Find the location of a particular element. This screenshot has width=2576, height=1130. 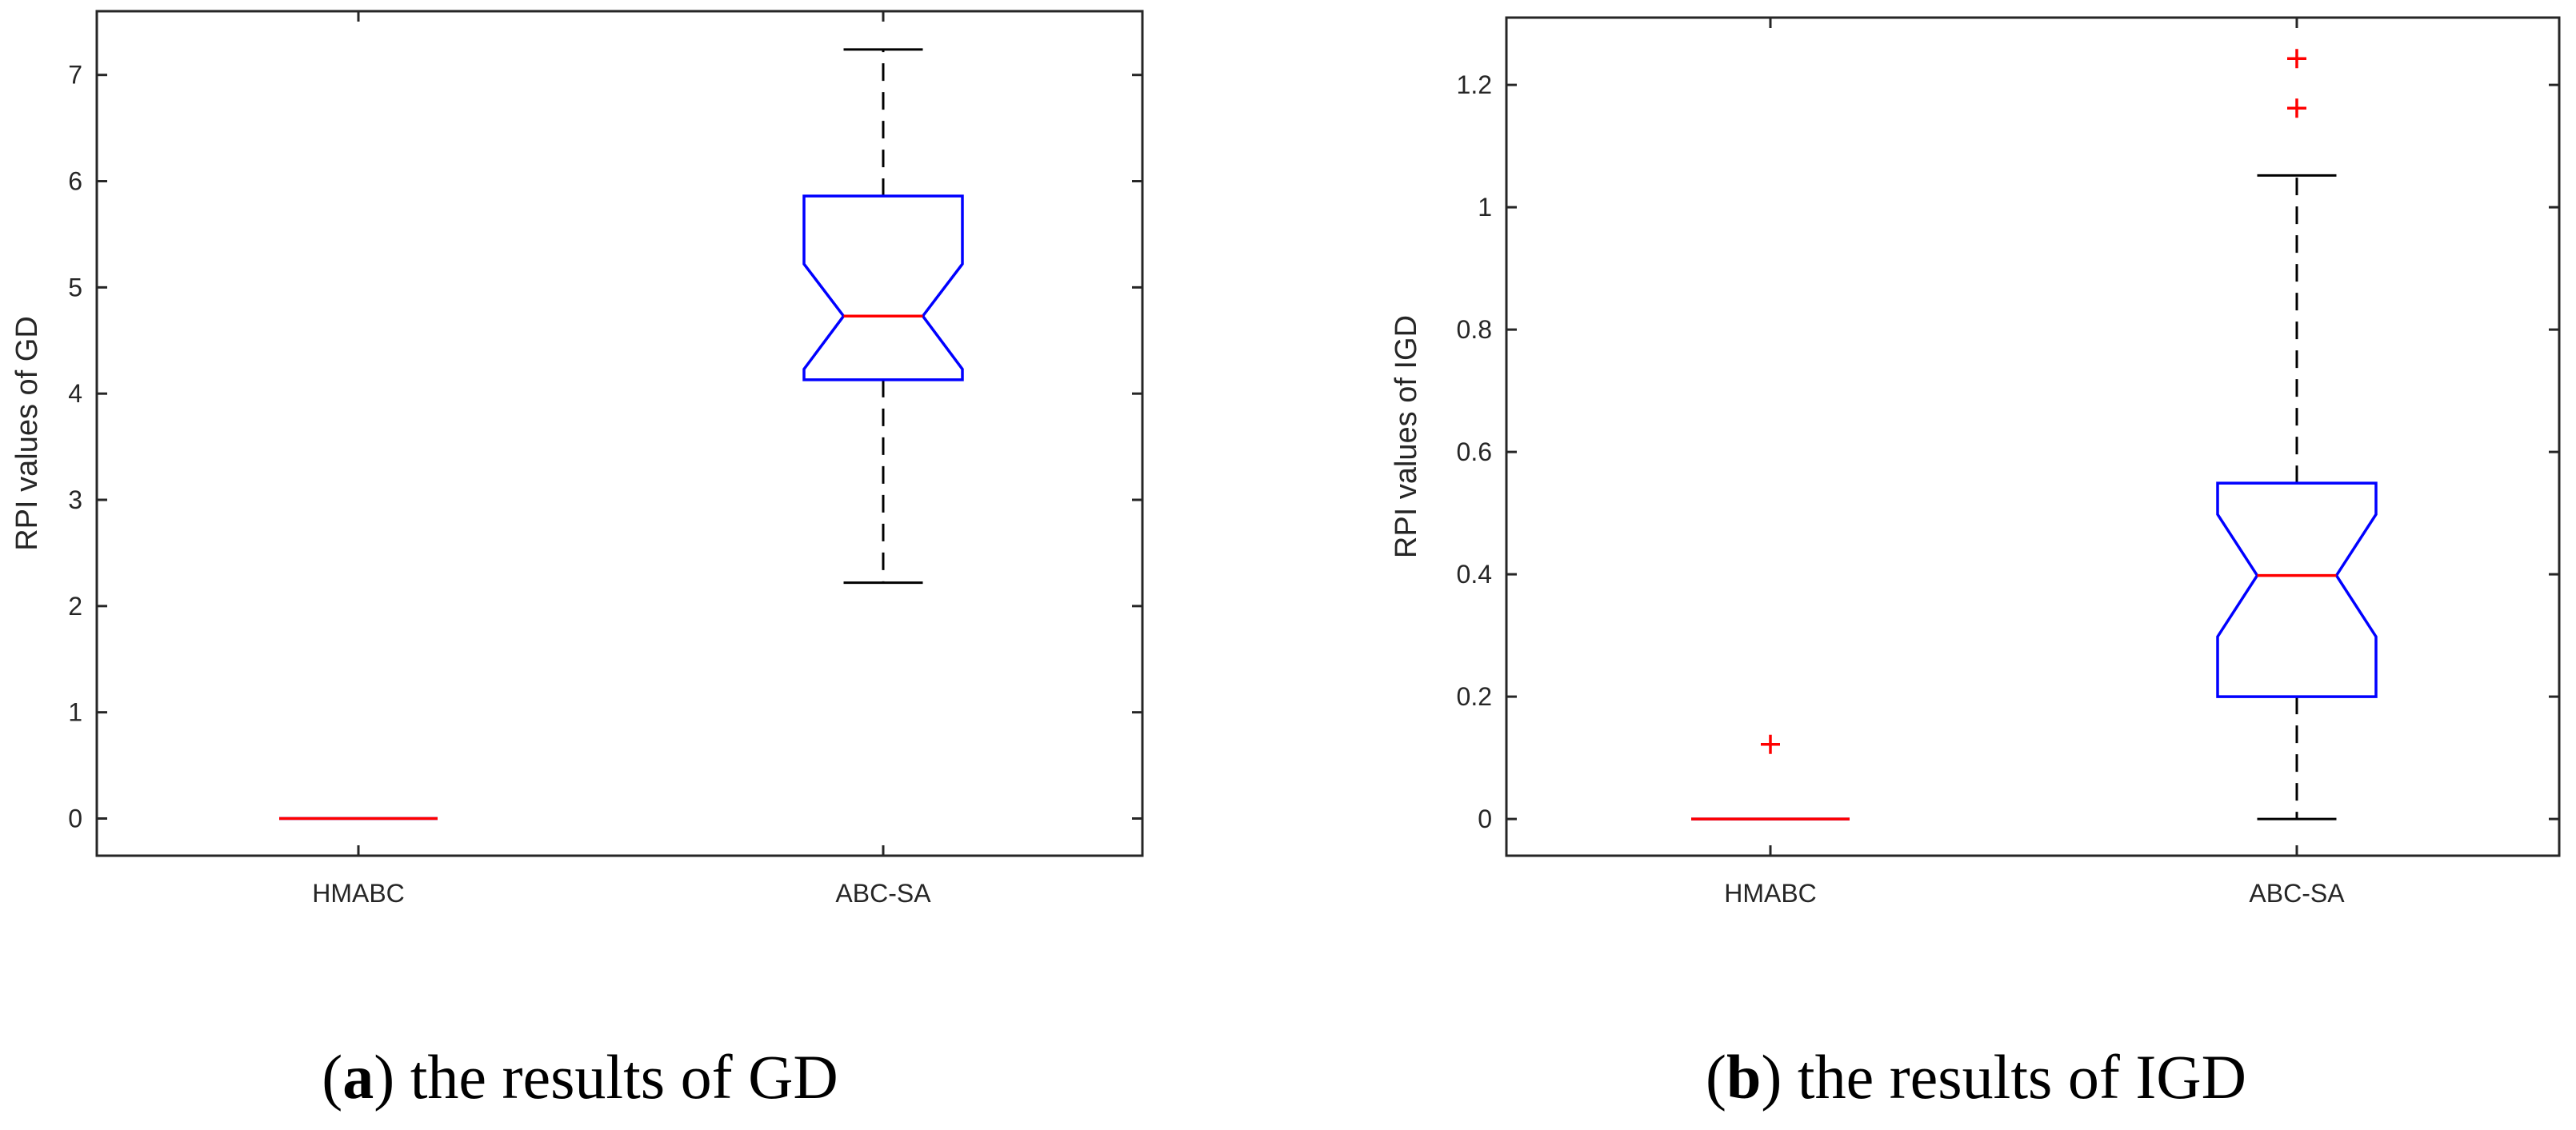

y-tick-label: 0.6 is located at coordinates (1474, 452).